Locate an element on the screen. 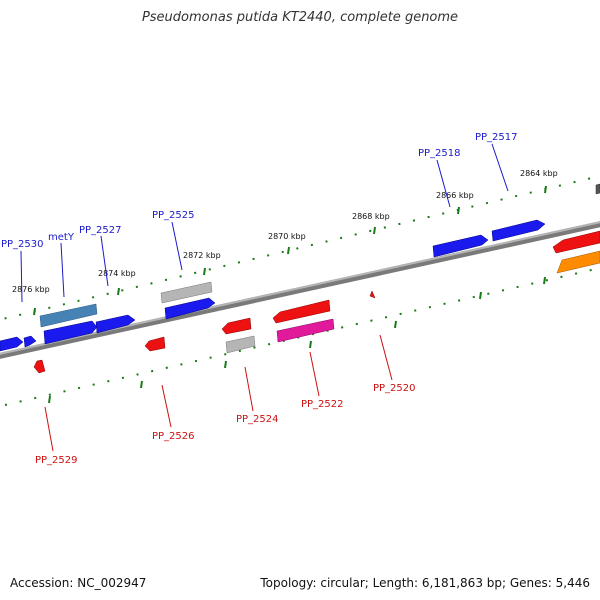  gene-pp2522 is located at coordinates (301, 311).